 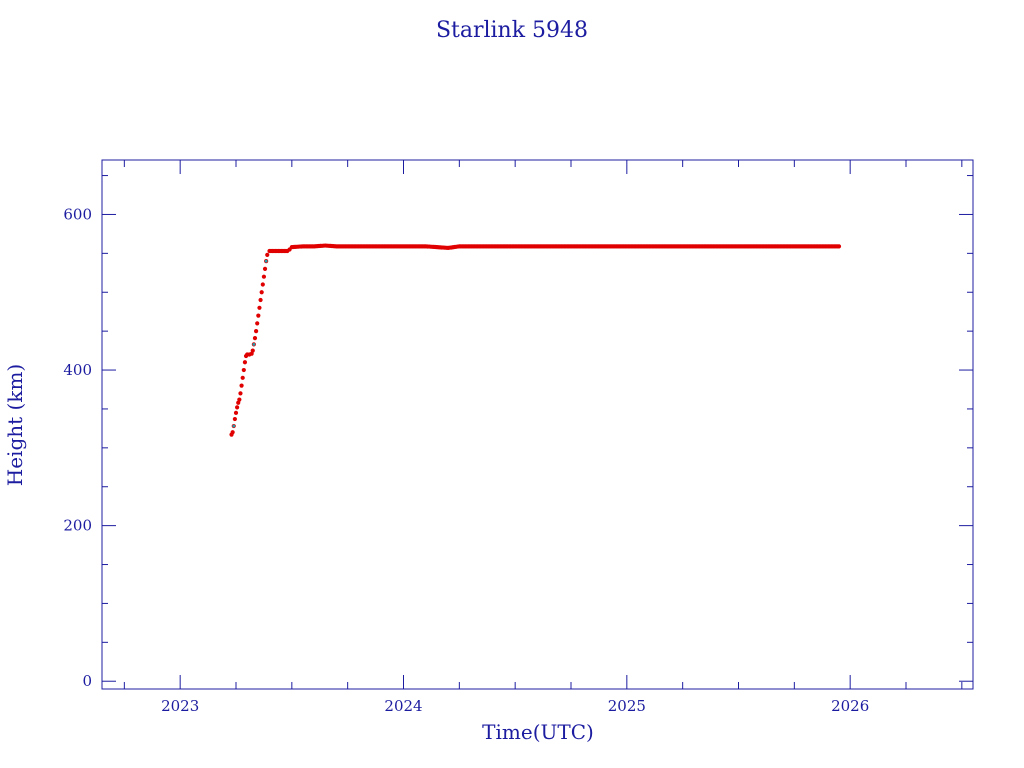 I want to click on x-tick-label: 2025, so click(x=627, y=706).